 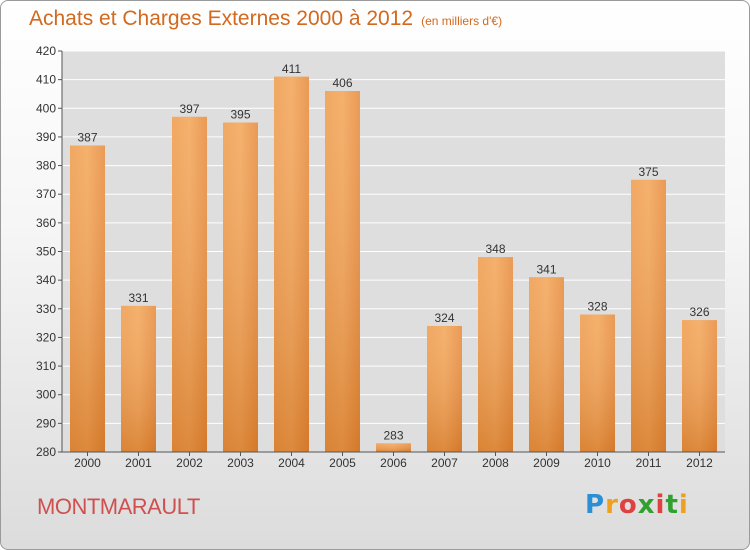 I want to click on y-tick-label: 300, so click(x=46, y=395).